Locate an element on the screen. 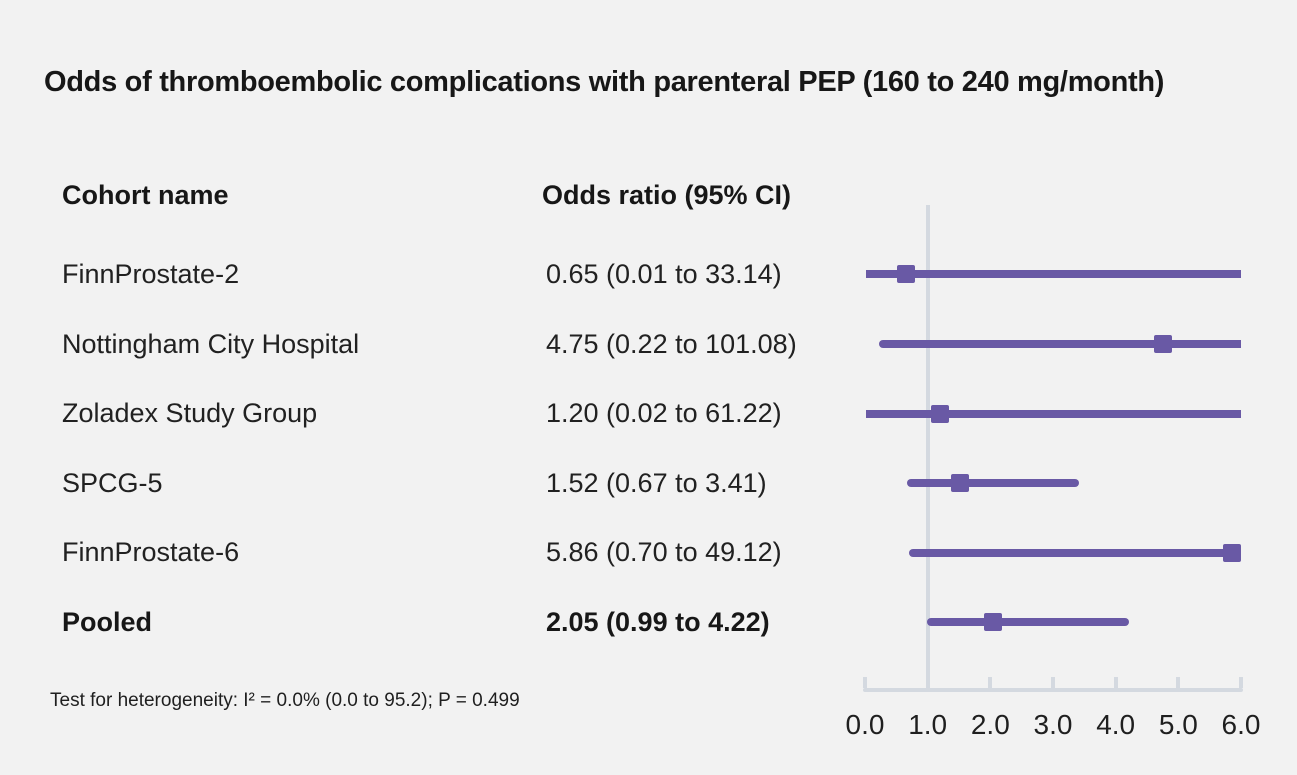 Image resolution: width=1297 pixels, height=775 pixels. column-header-odds-ratio: Odds ratio (95% CI) is located at coordinates (667, 195).